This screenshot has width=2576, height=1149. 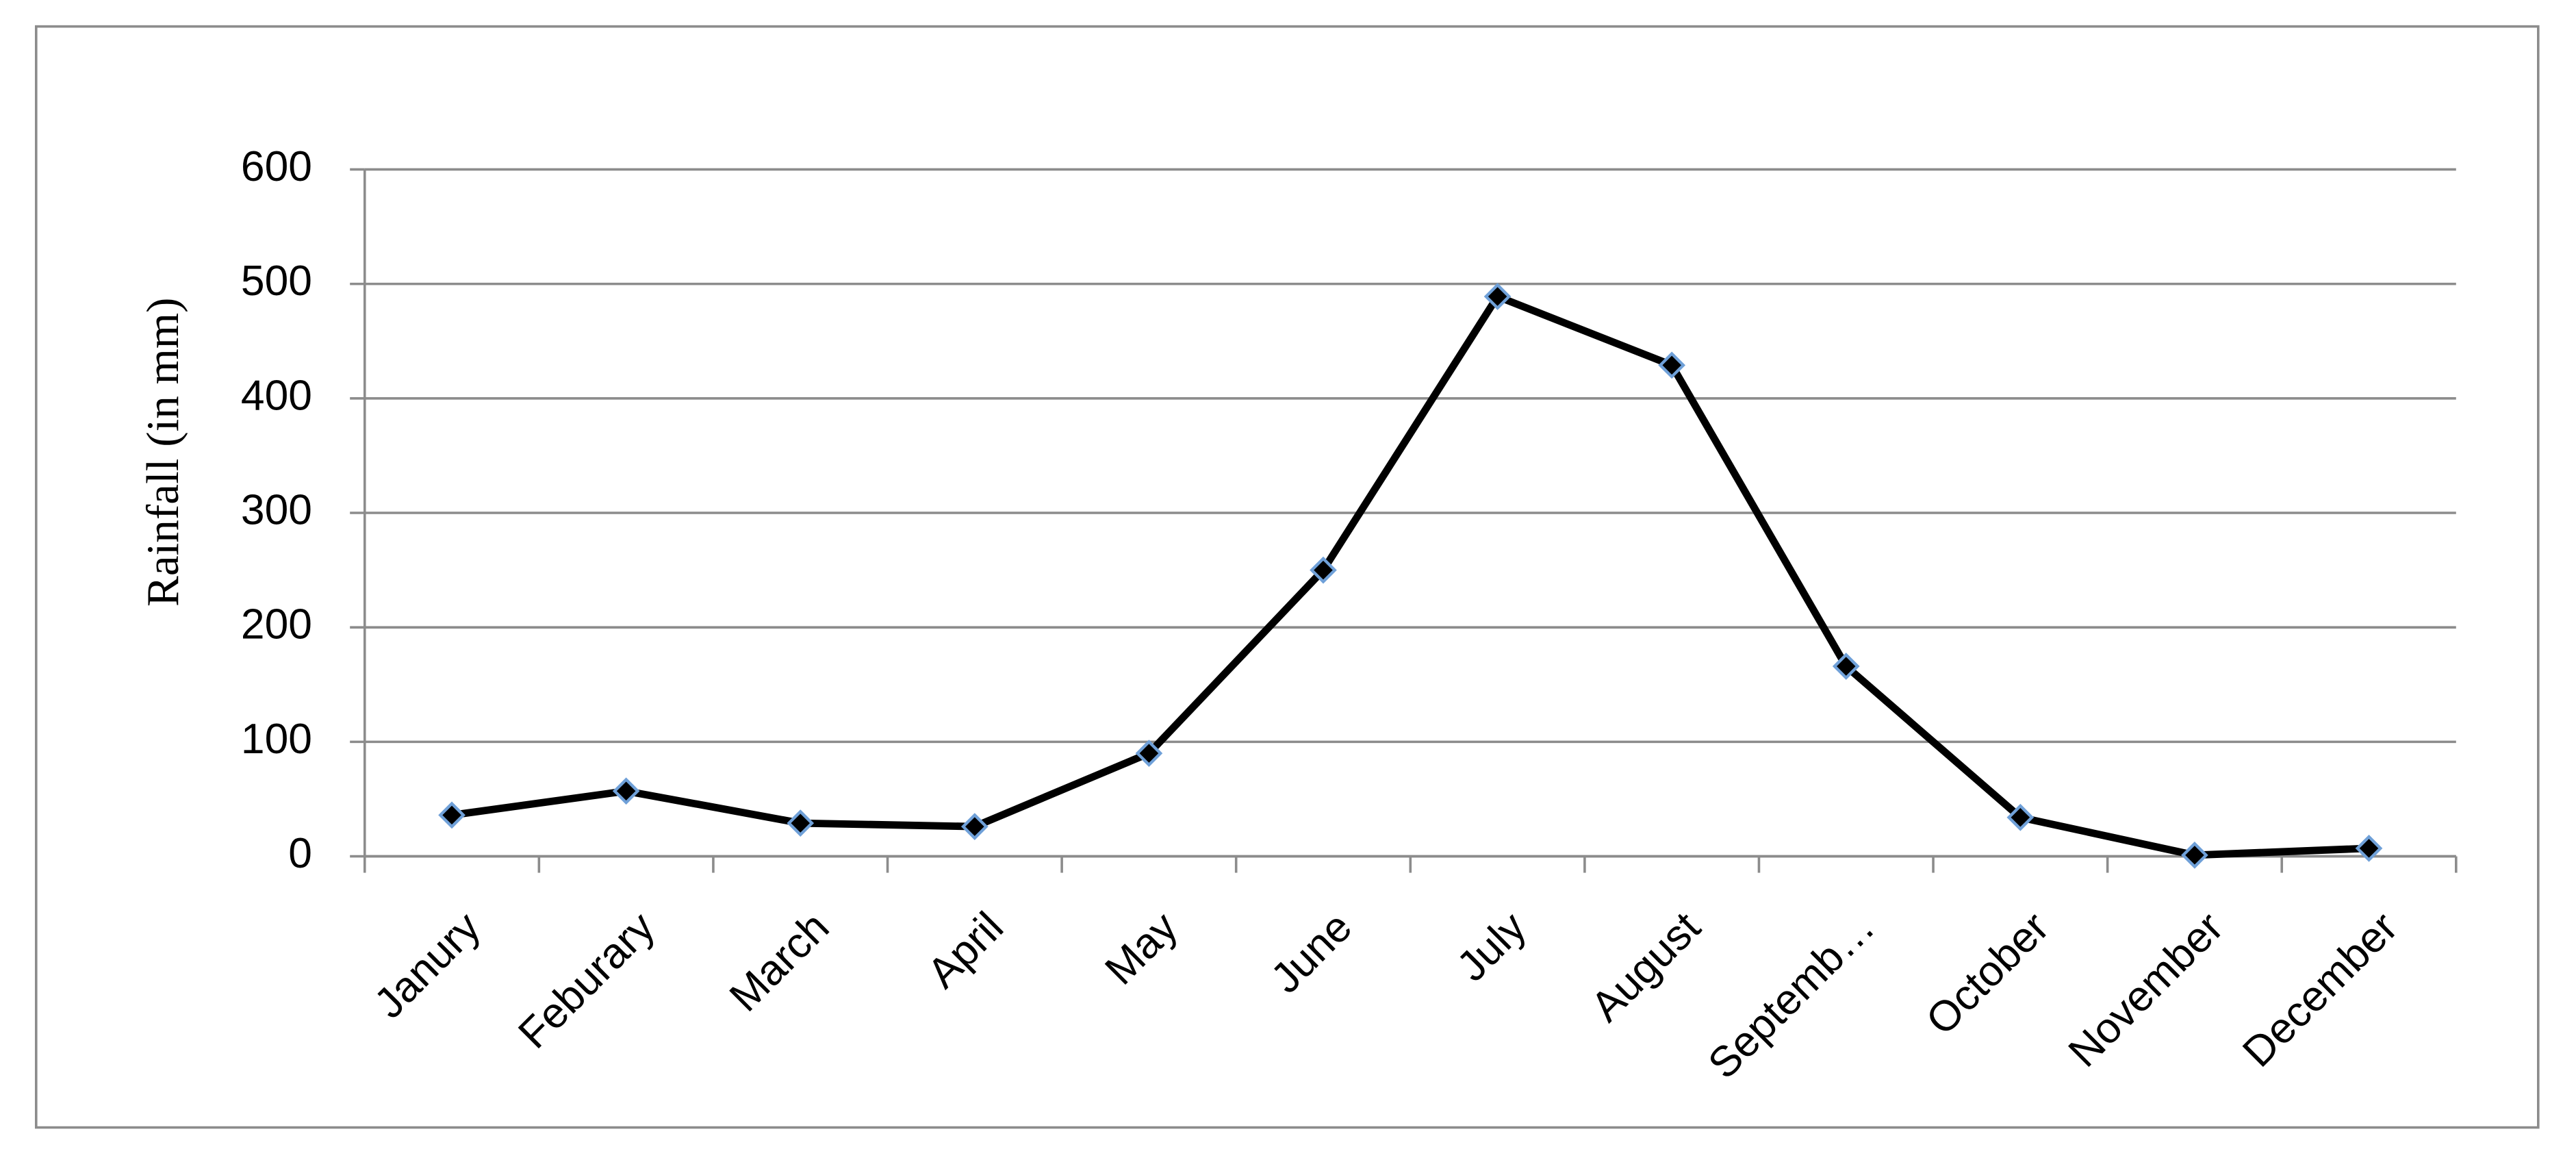 I want to click on y-axis-title: Rainfall (in mm), so click(x=163, y=452).